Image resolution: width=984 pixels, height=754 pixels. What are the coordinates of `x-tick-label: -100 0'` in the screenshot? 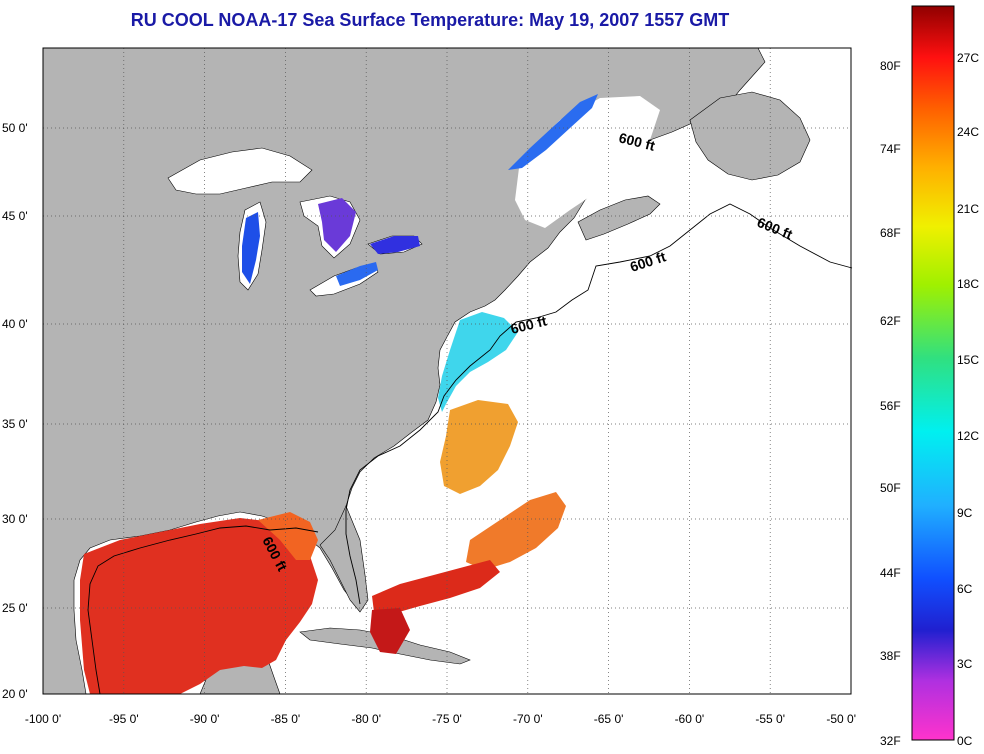 It's located at (43, 719).